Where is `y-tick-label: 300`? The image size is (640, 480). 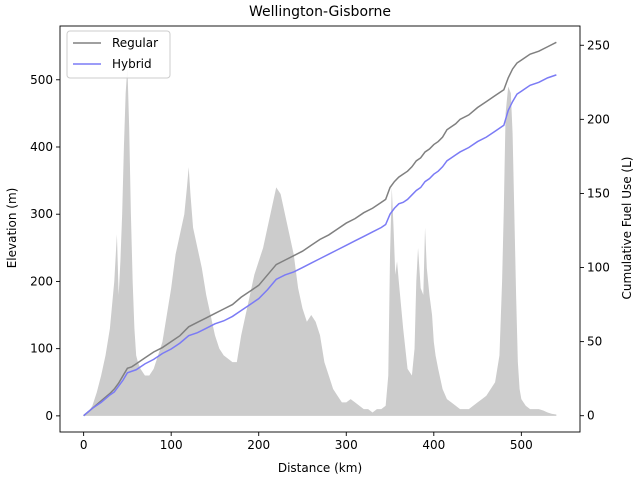 y-tick-label: 300 is located at coordinates (41, 214).